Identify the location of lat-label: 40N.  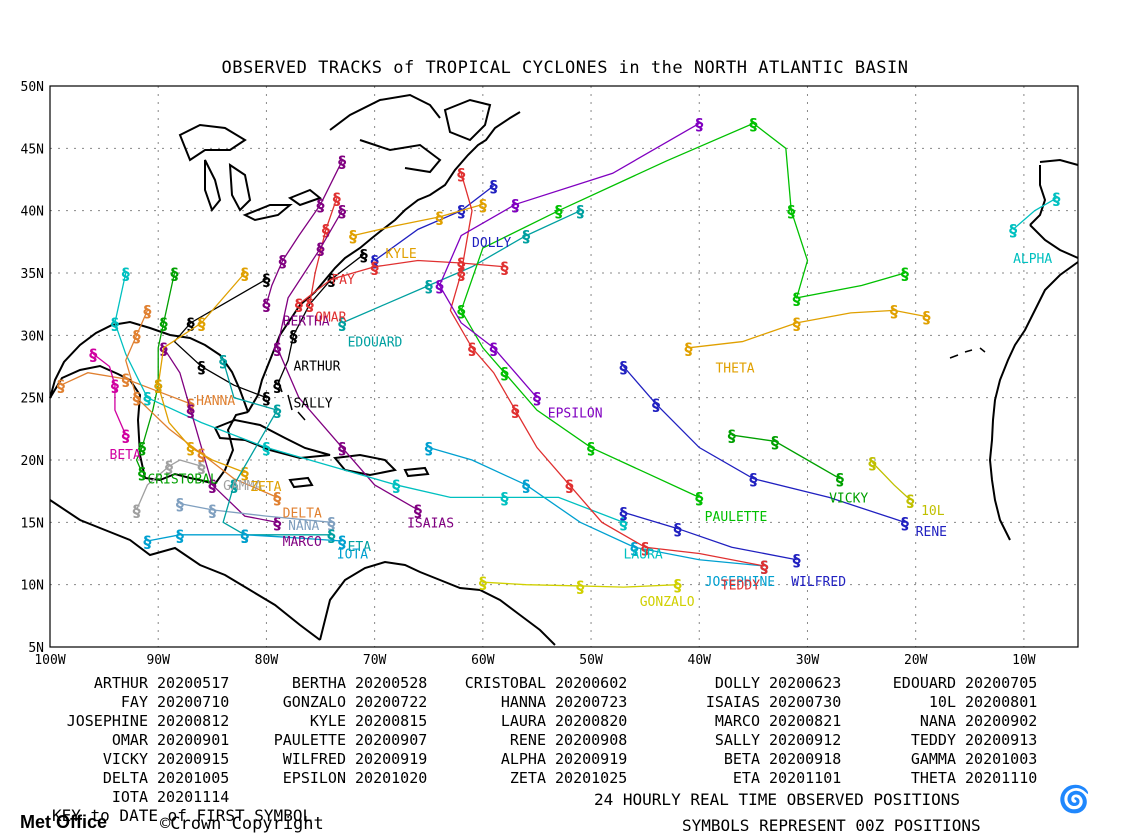
(32, 212).